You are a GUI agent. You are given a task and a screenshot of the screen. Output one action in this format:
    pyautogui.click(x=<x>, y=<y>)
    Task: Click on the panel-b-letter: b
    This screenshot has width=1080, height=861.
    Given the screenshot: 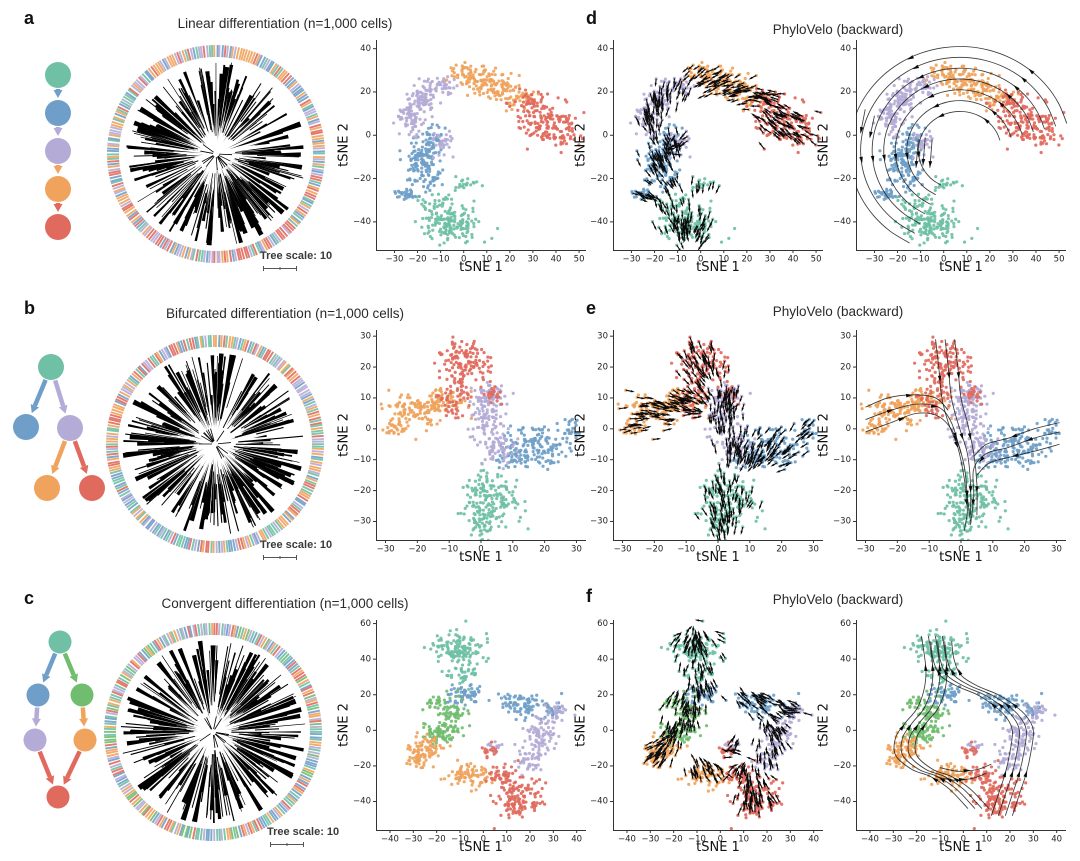 What is the action you would take?
    pyautogui.click(x=29, y=308)
    